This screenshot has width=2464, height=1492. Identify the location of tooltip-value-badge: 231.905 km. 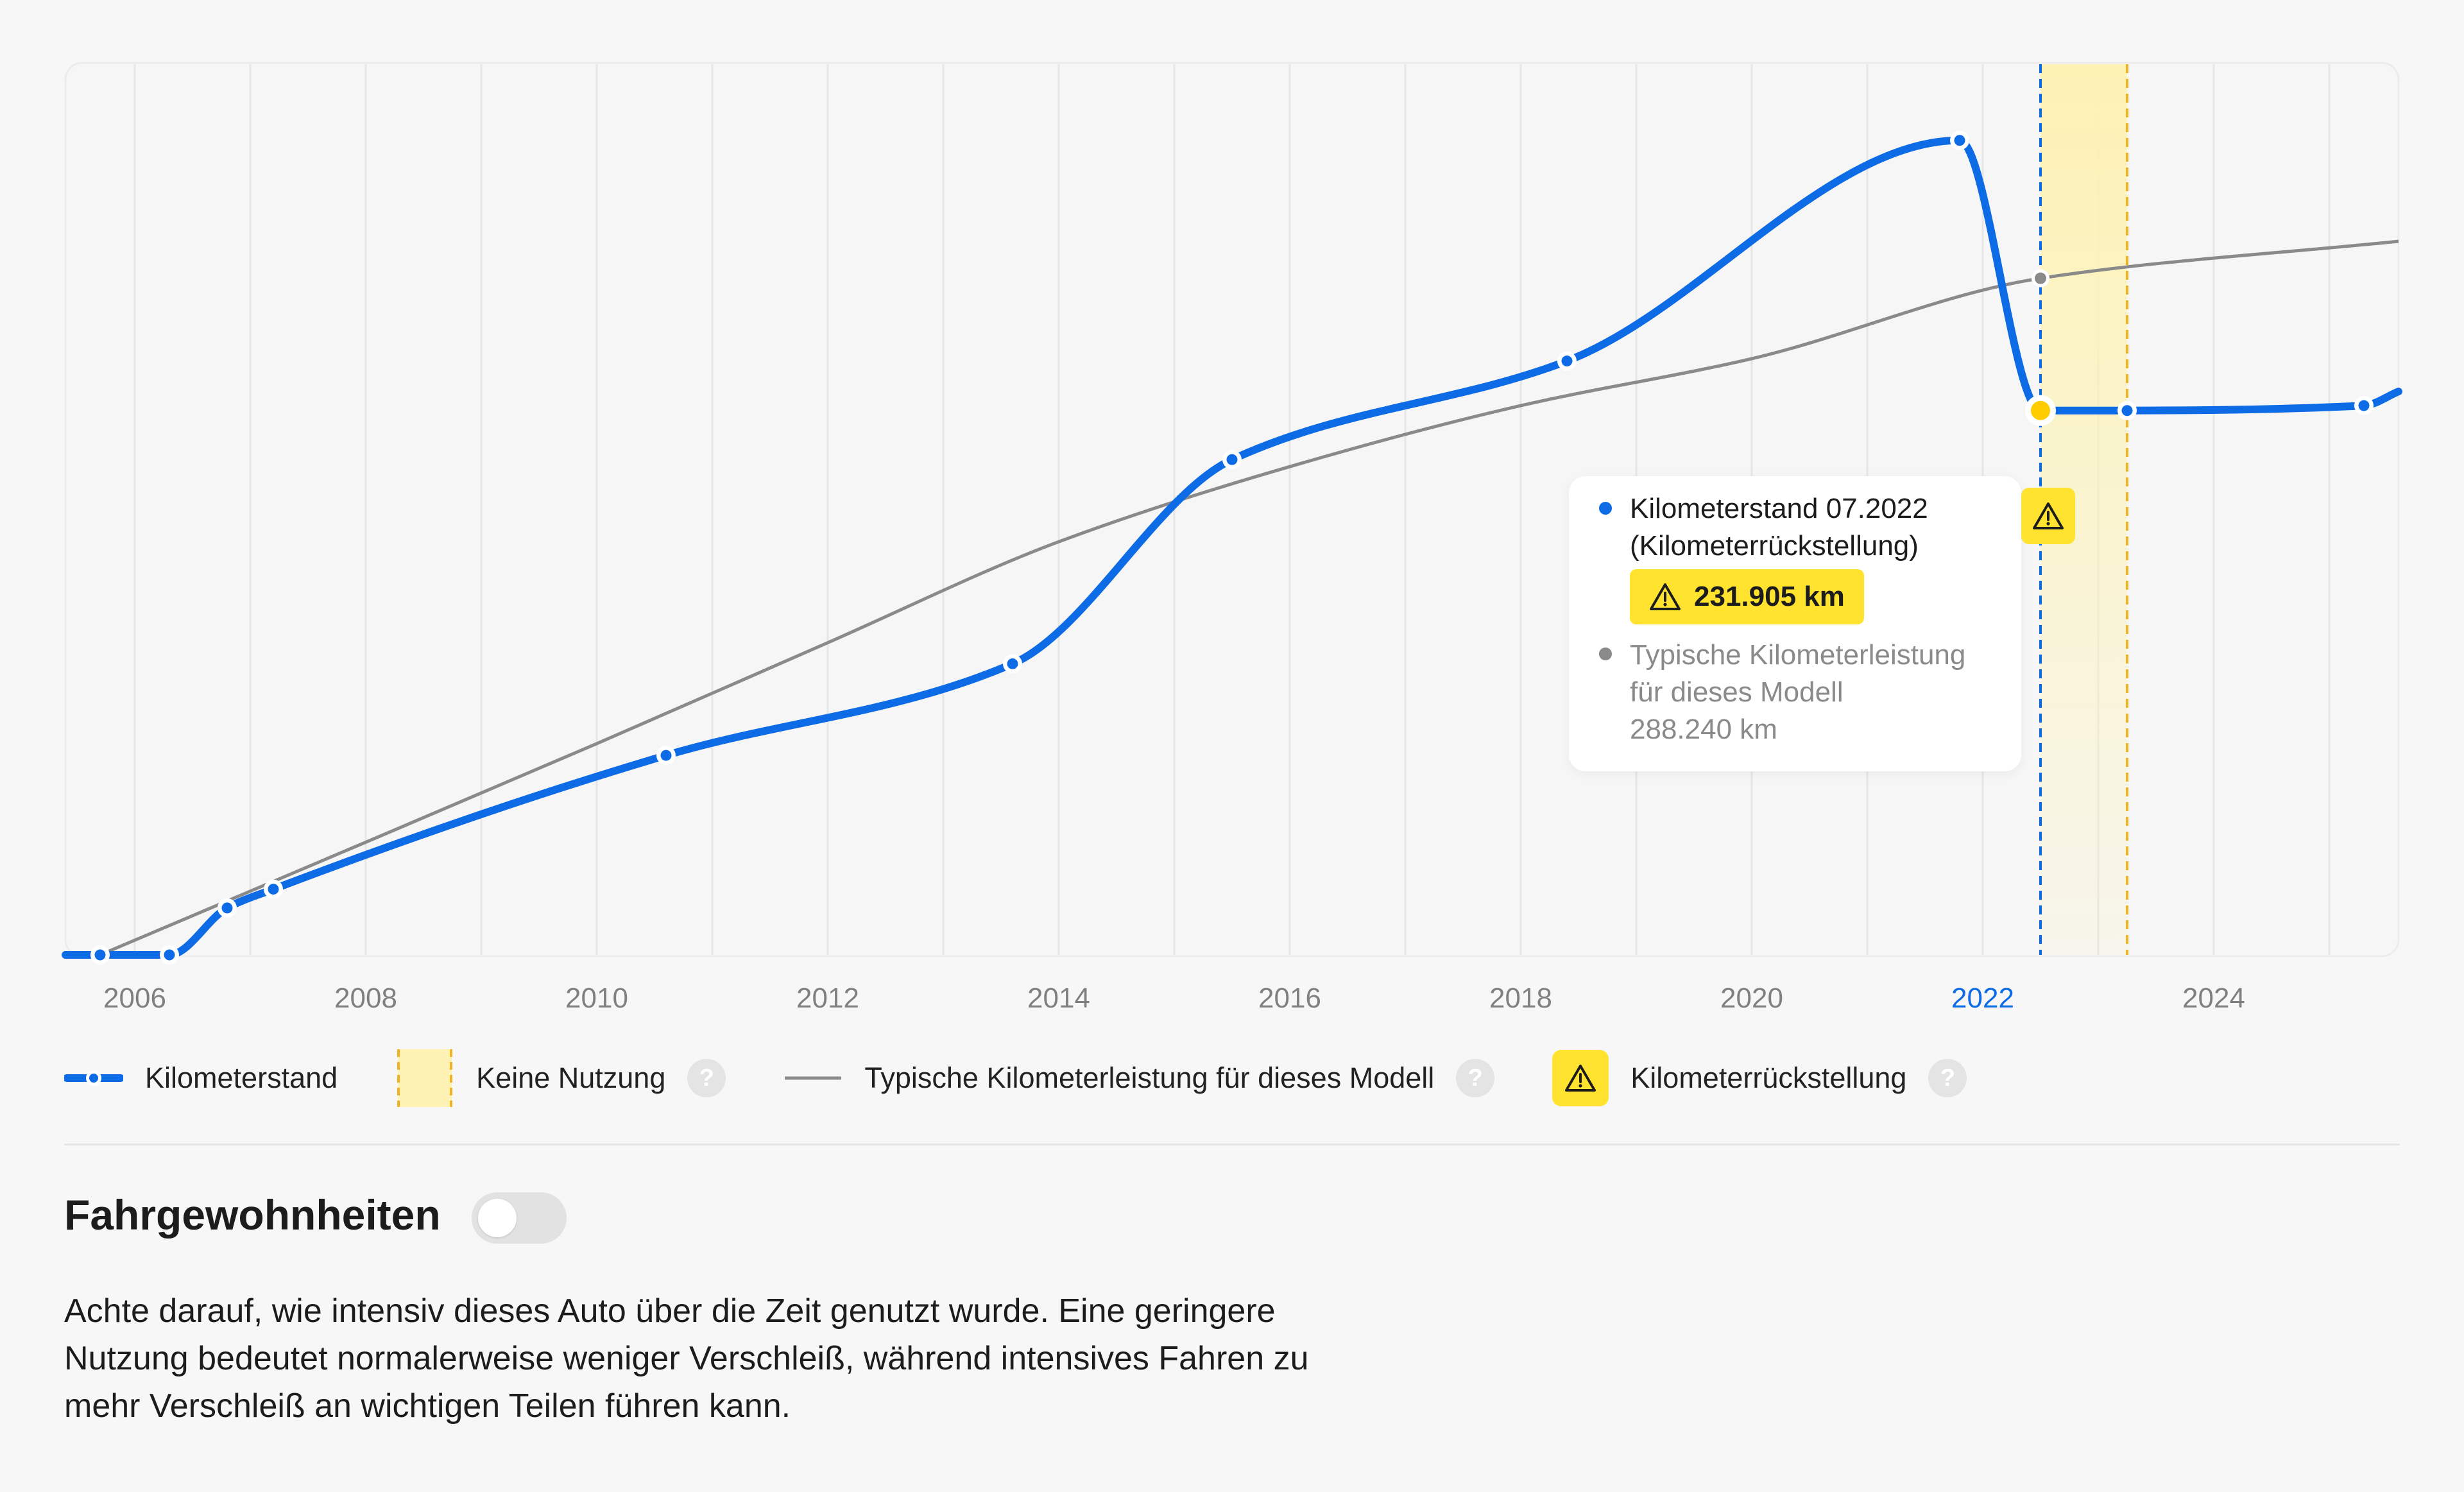
(1747, 596).